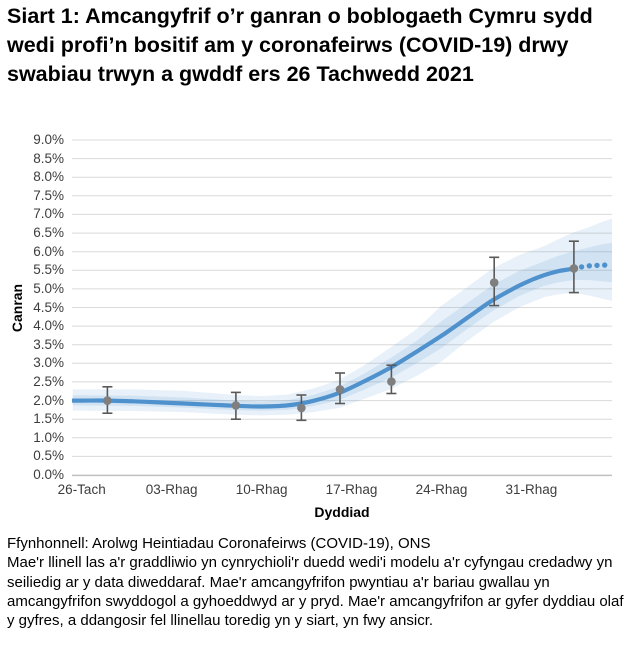 The height and width of the screenshot is (647, 631). I want to click on y-tick-label: 7.5%, so click(48, 195).